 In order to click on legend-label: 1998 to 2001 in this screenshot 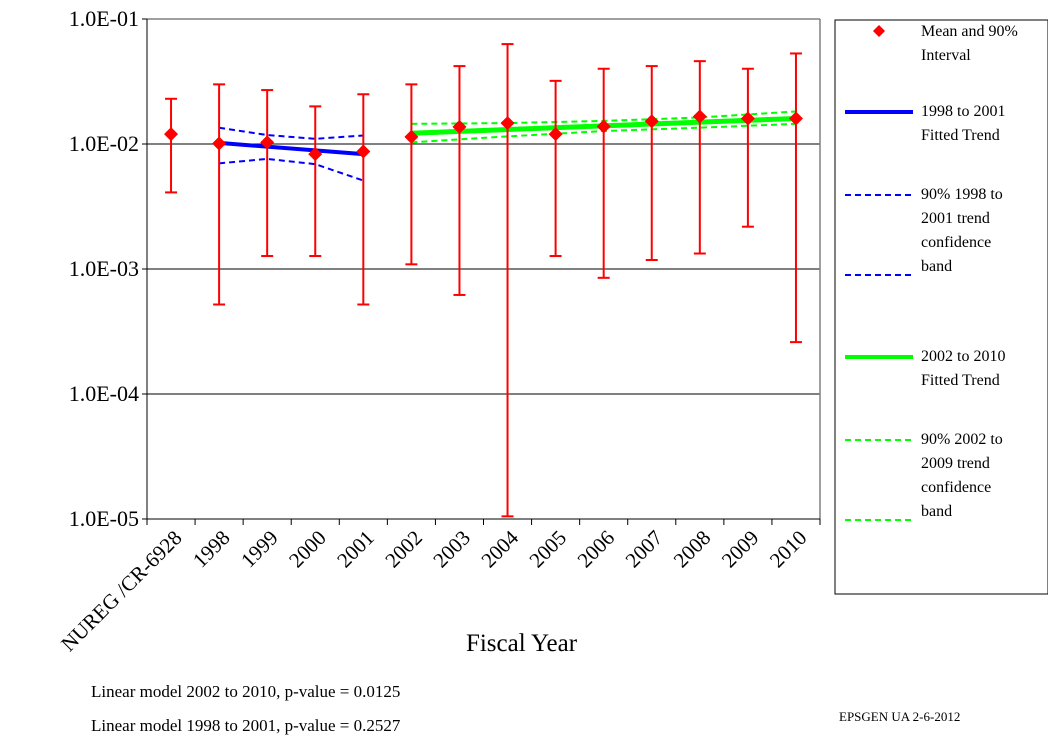, I will do `click(963, 111)`.